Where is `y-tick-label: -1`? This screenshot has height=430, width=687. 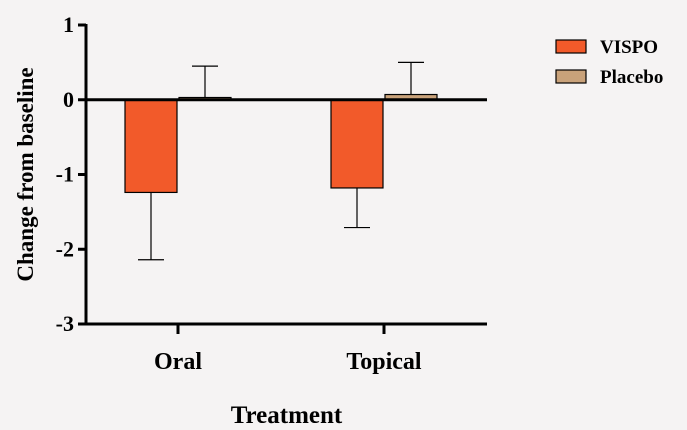
y-tick-label: -1 is located at coordinates (65, 174).